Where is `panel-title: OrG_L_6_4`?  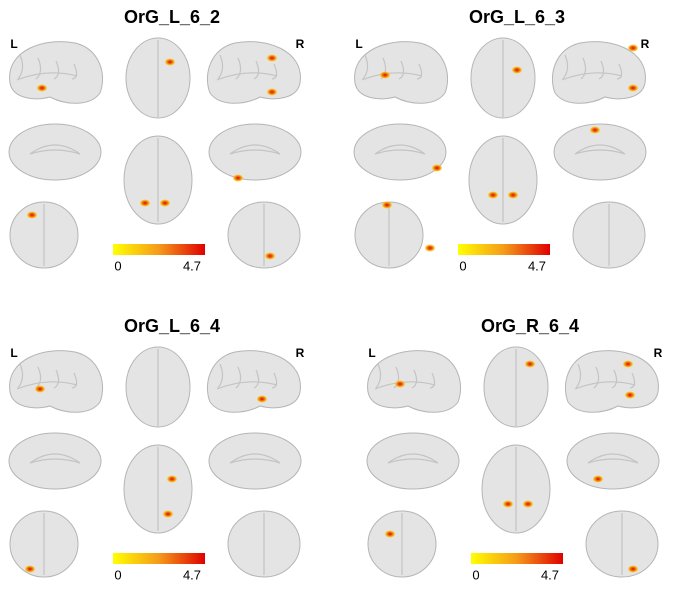
panel-title: OrG_L_6_4 is located at coordinates (172, 326).